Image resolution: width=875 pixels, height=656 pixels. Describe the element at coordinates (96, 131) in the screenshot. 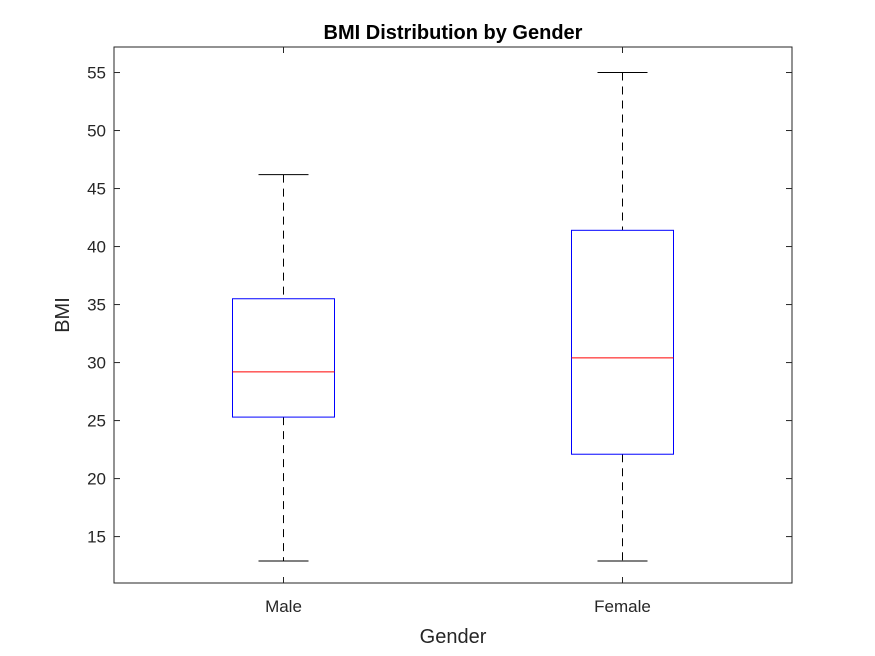

I see `y-tick-label: 50` at that location.